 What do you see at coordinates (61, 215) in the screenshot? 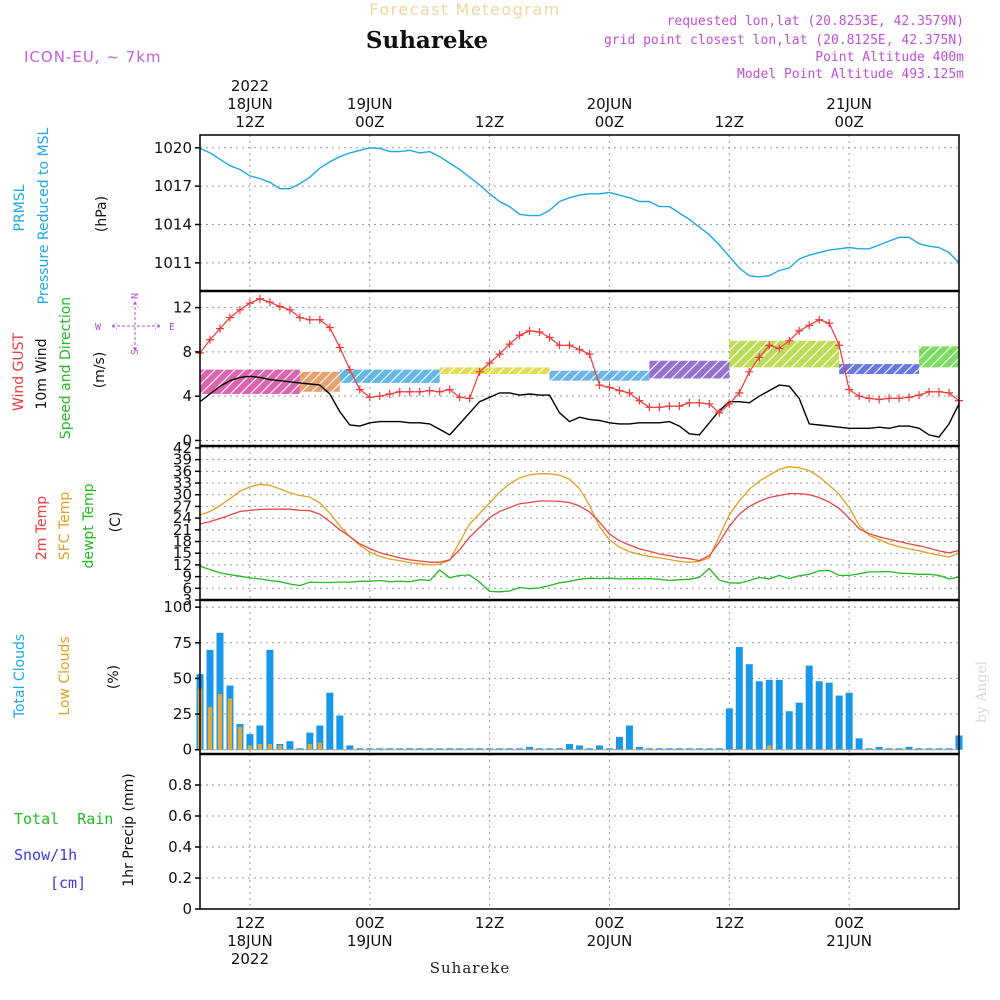
I see `pressure-labels: PRMSL Pressure Reduced to MSL (hPa)` at bounding box center [61, 215].